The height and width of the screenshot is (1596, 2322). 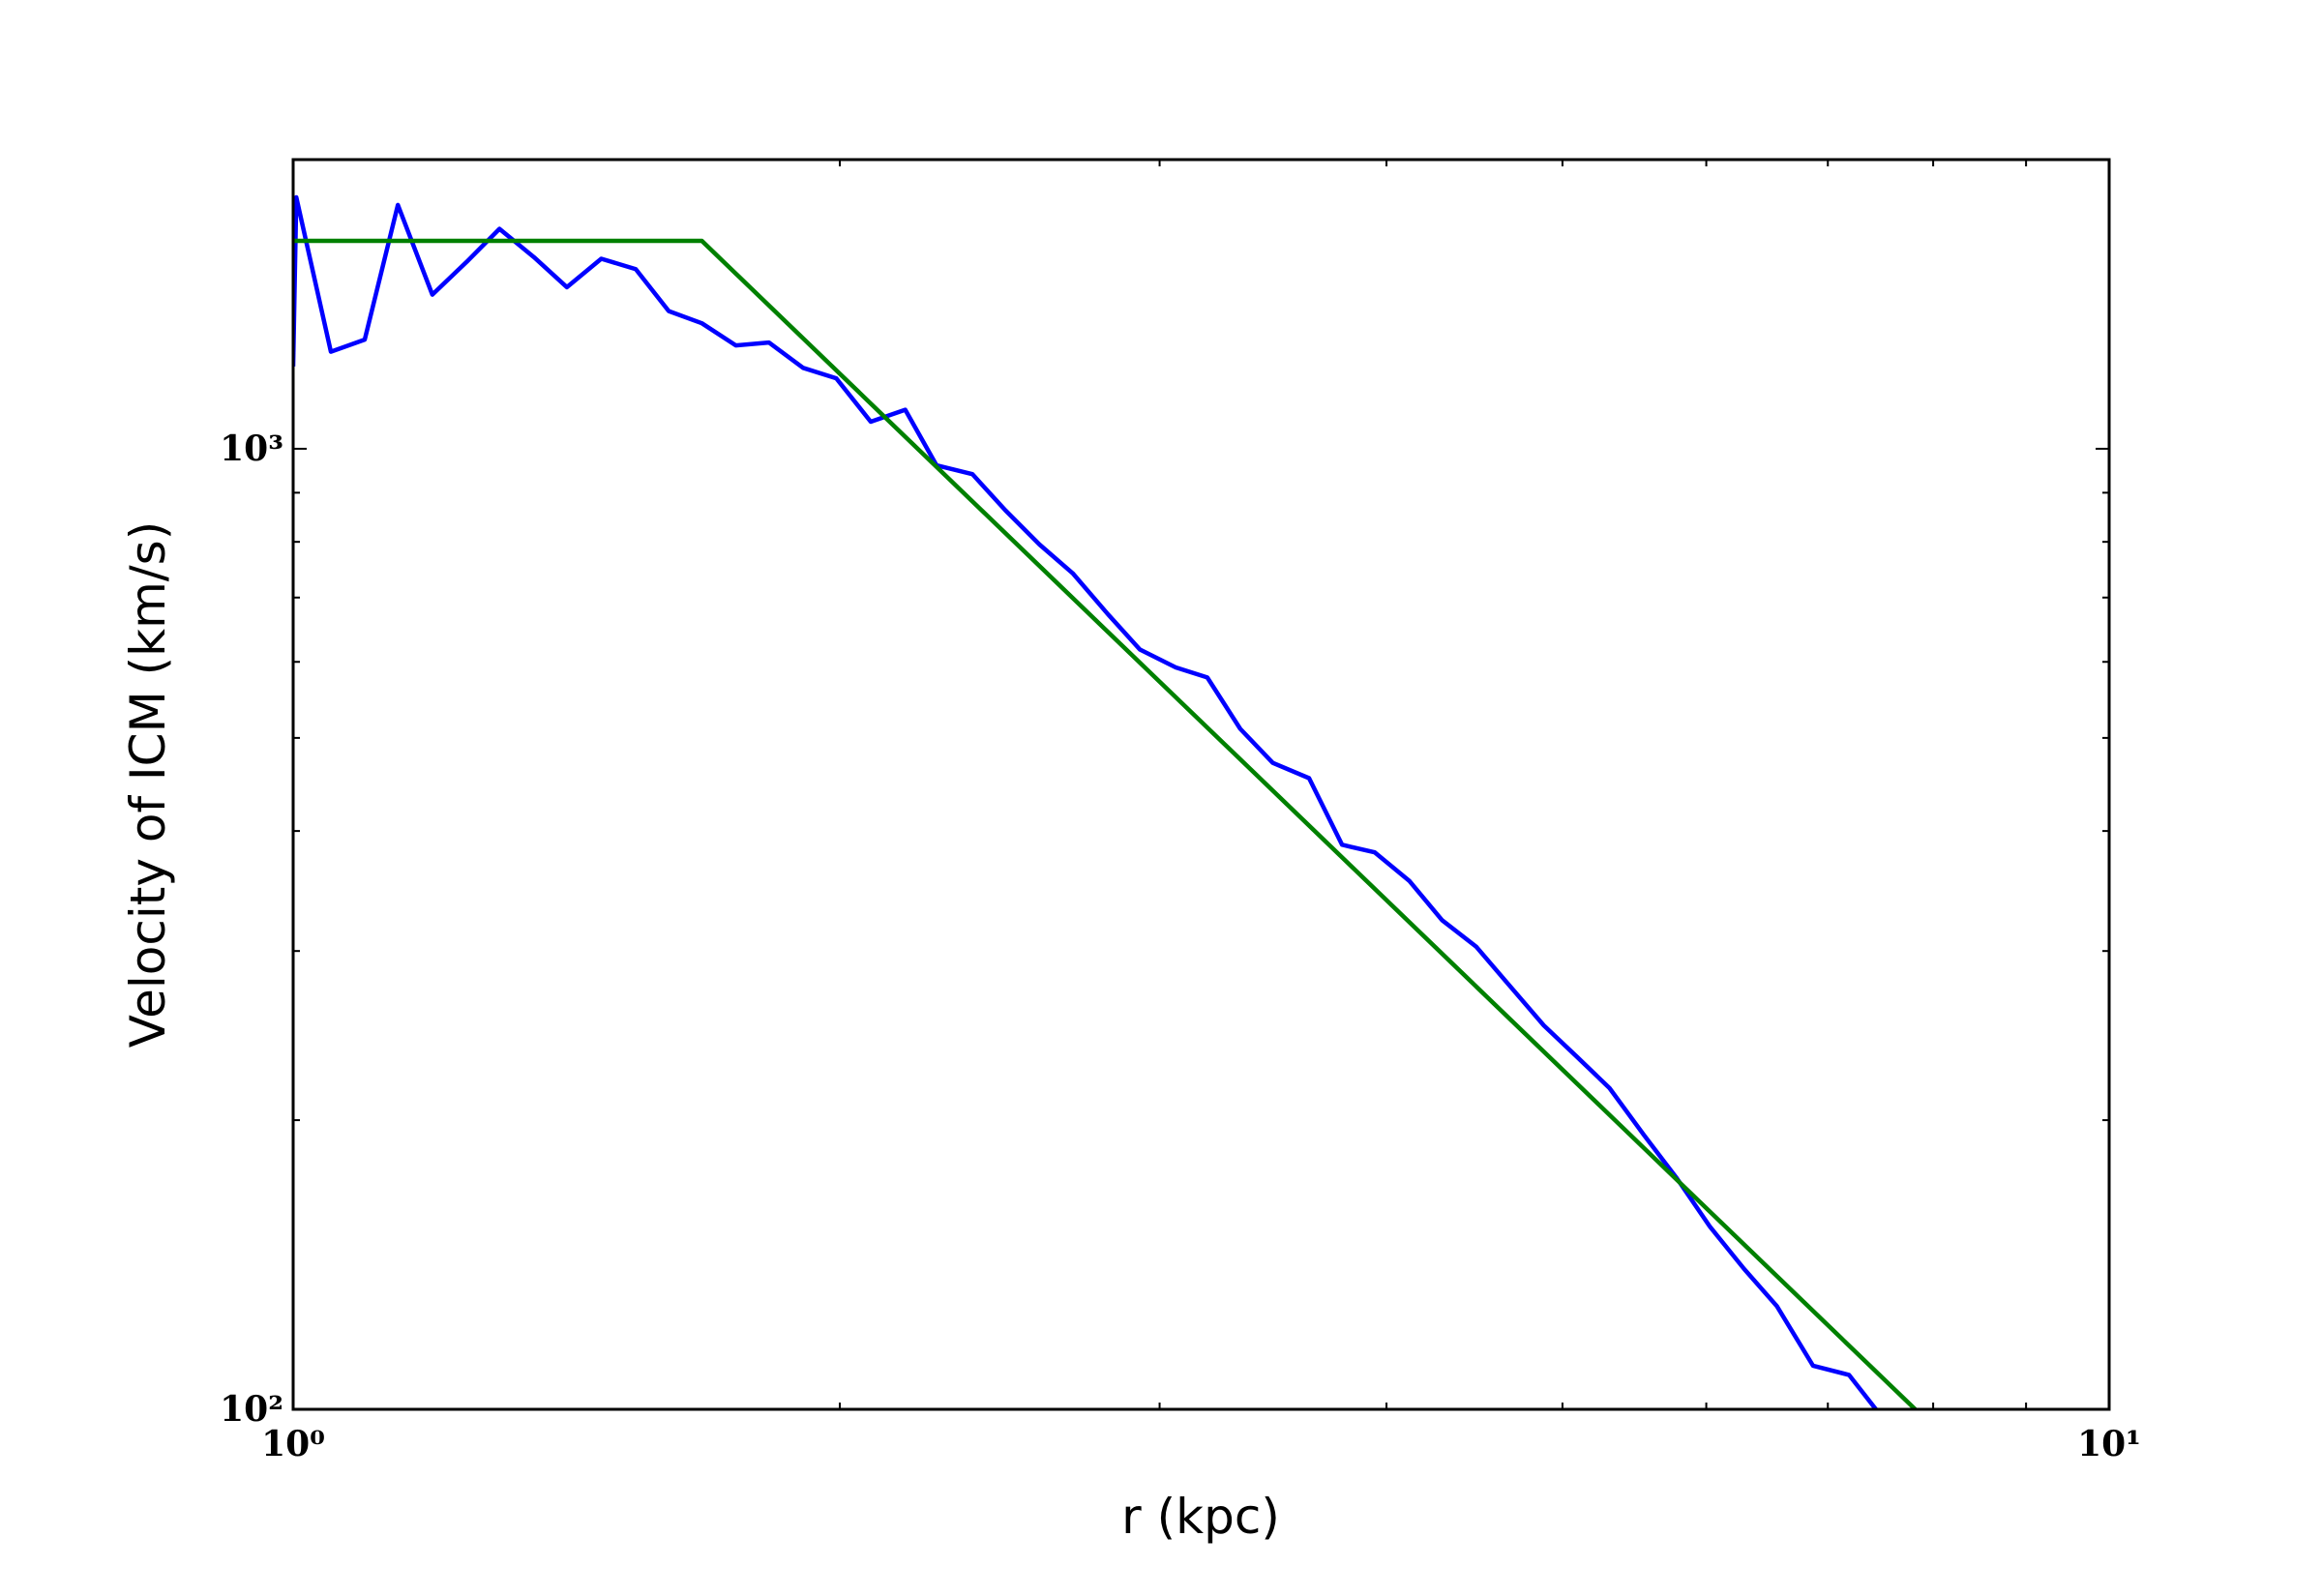 I want to click on x-tick-label: 10¹, so click(x=2109, y=1444).